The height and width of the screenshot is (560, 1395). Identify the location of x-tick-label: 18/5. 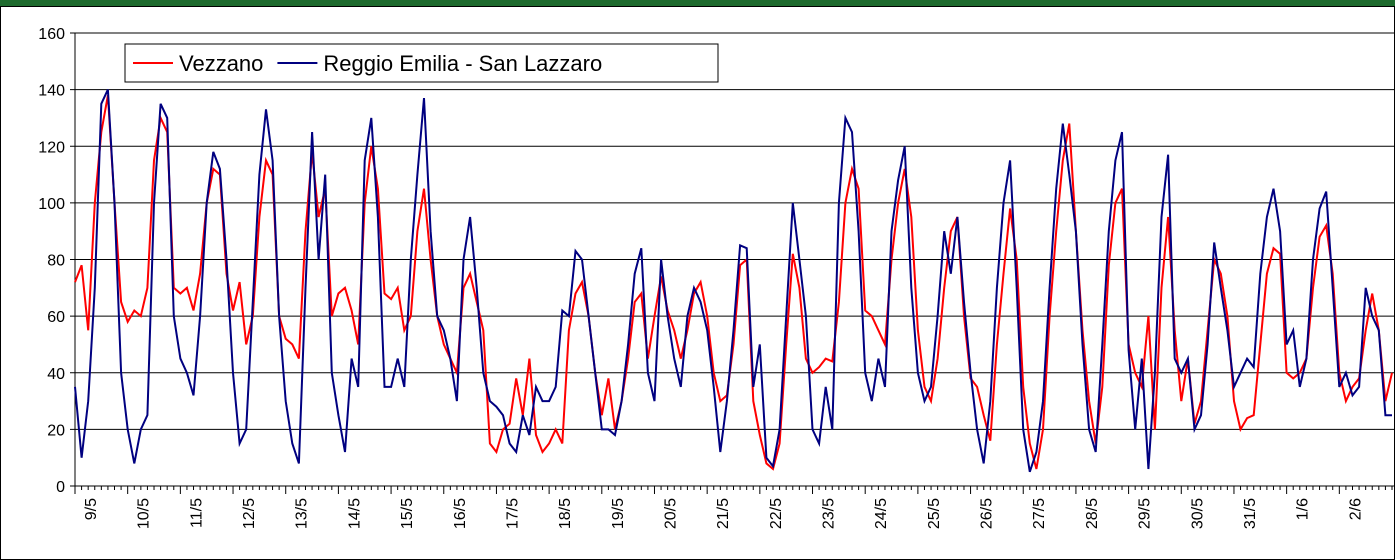
(565, 513).